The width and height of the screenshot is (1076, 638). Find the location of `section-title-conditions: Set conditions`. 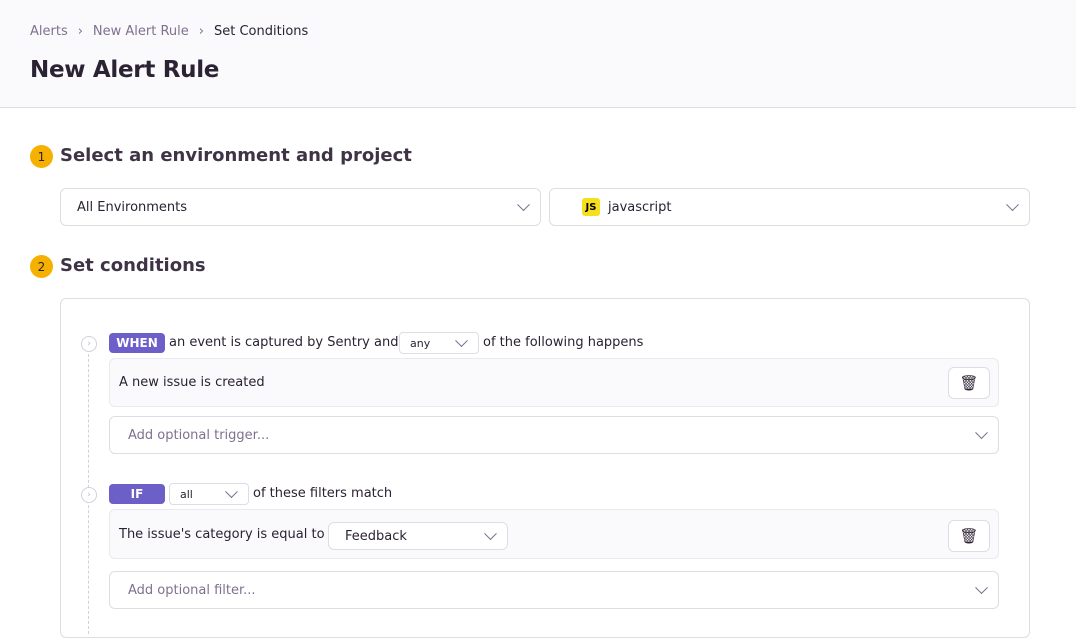

section-title-conditions: Set conditions is located at coordinates (133, 265).